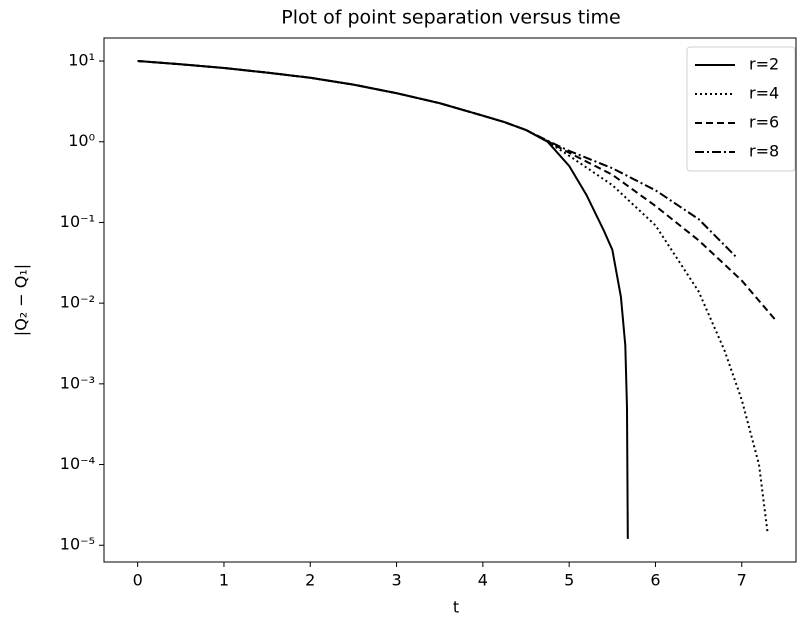 The image size is (799, 619). Describe the element at coordinates (77, 302) in the screenshot. I see `y-tick-label: 10⁻²` at that location.